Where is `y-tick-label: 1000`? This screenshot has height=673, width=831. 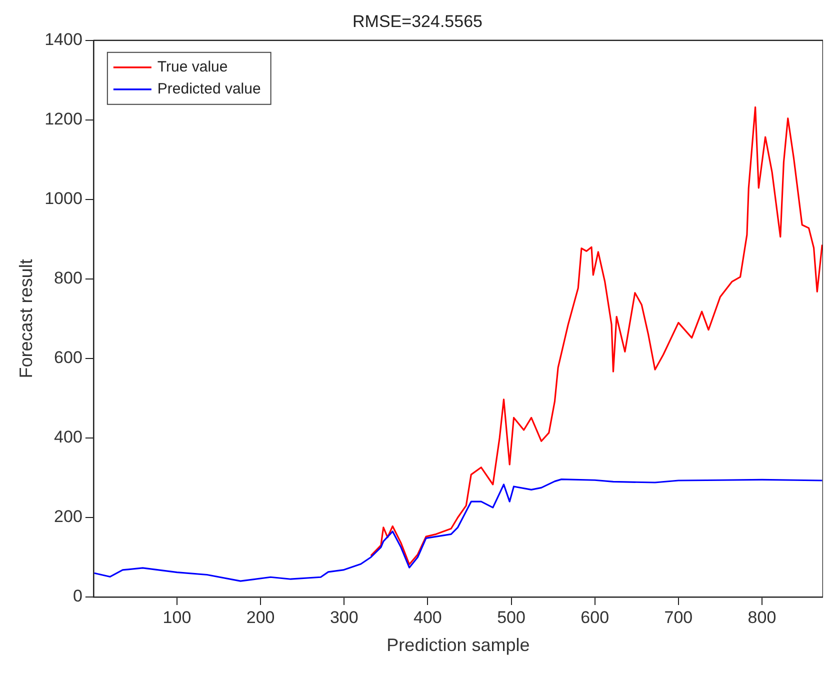
y-tick-label: 1000 is located at coordinates (63, 198).